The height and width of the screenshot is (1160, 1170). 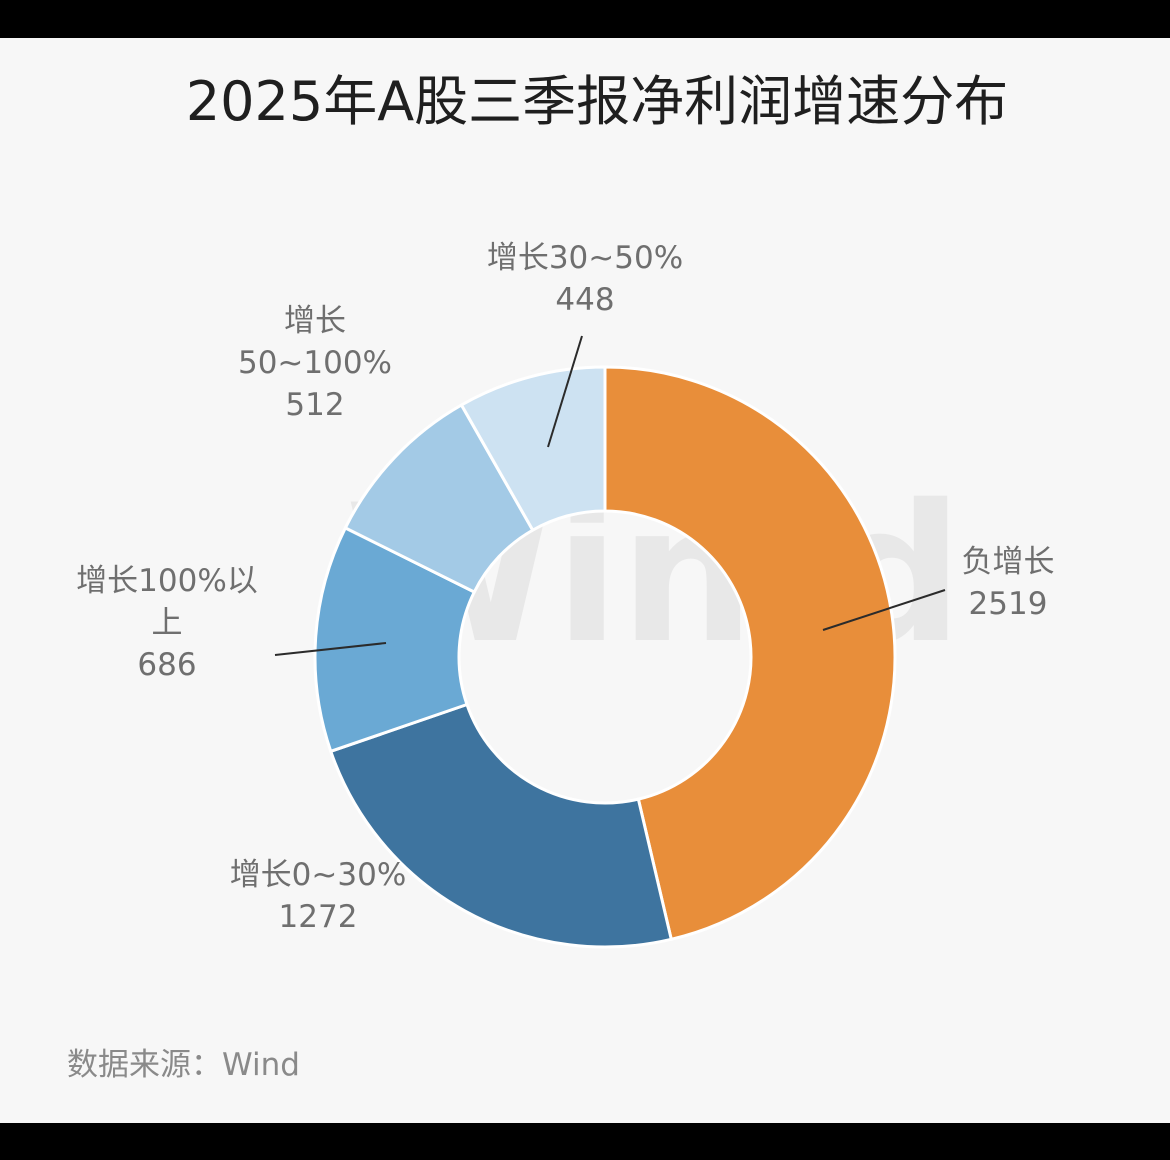 I want to click on slice-category-label: 负增长, so click(x=1008, y=562).